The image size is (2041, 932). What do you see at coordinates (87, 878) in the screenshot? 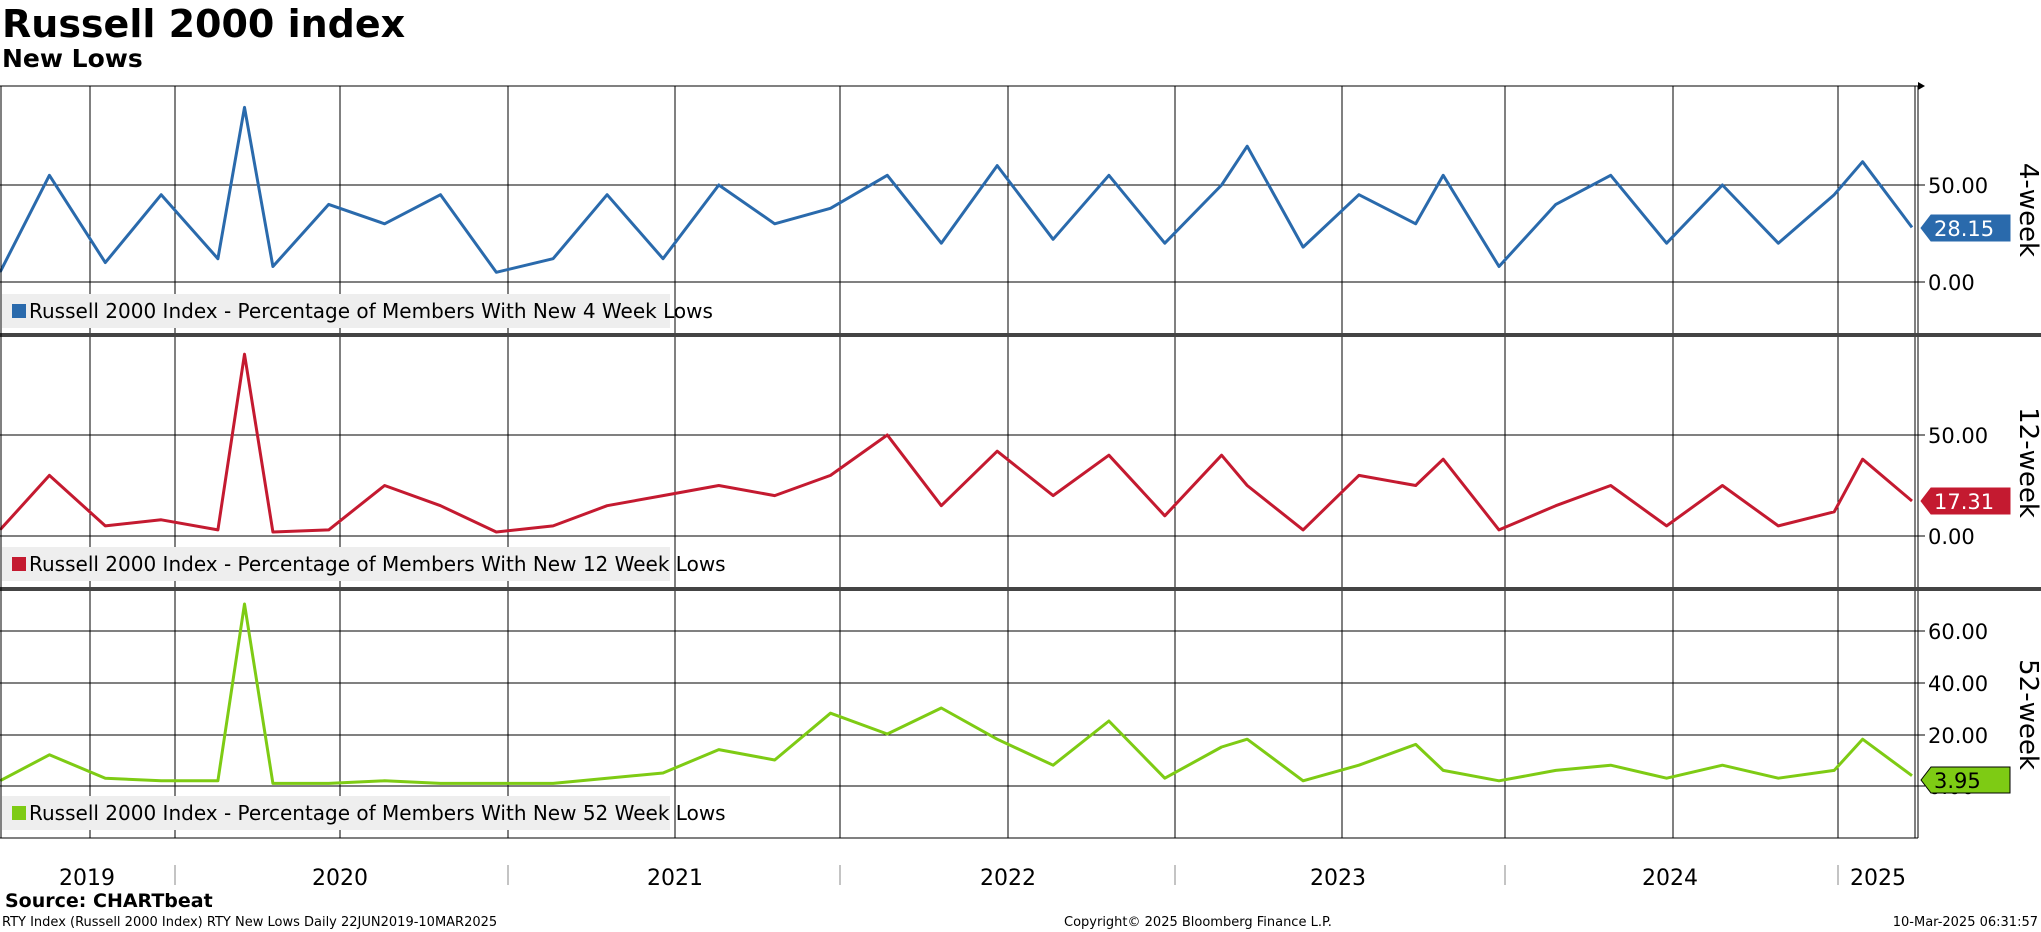
I see `x-tick-label: 2019` at bounding box center [87, 878].